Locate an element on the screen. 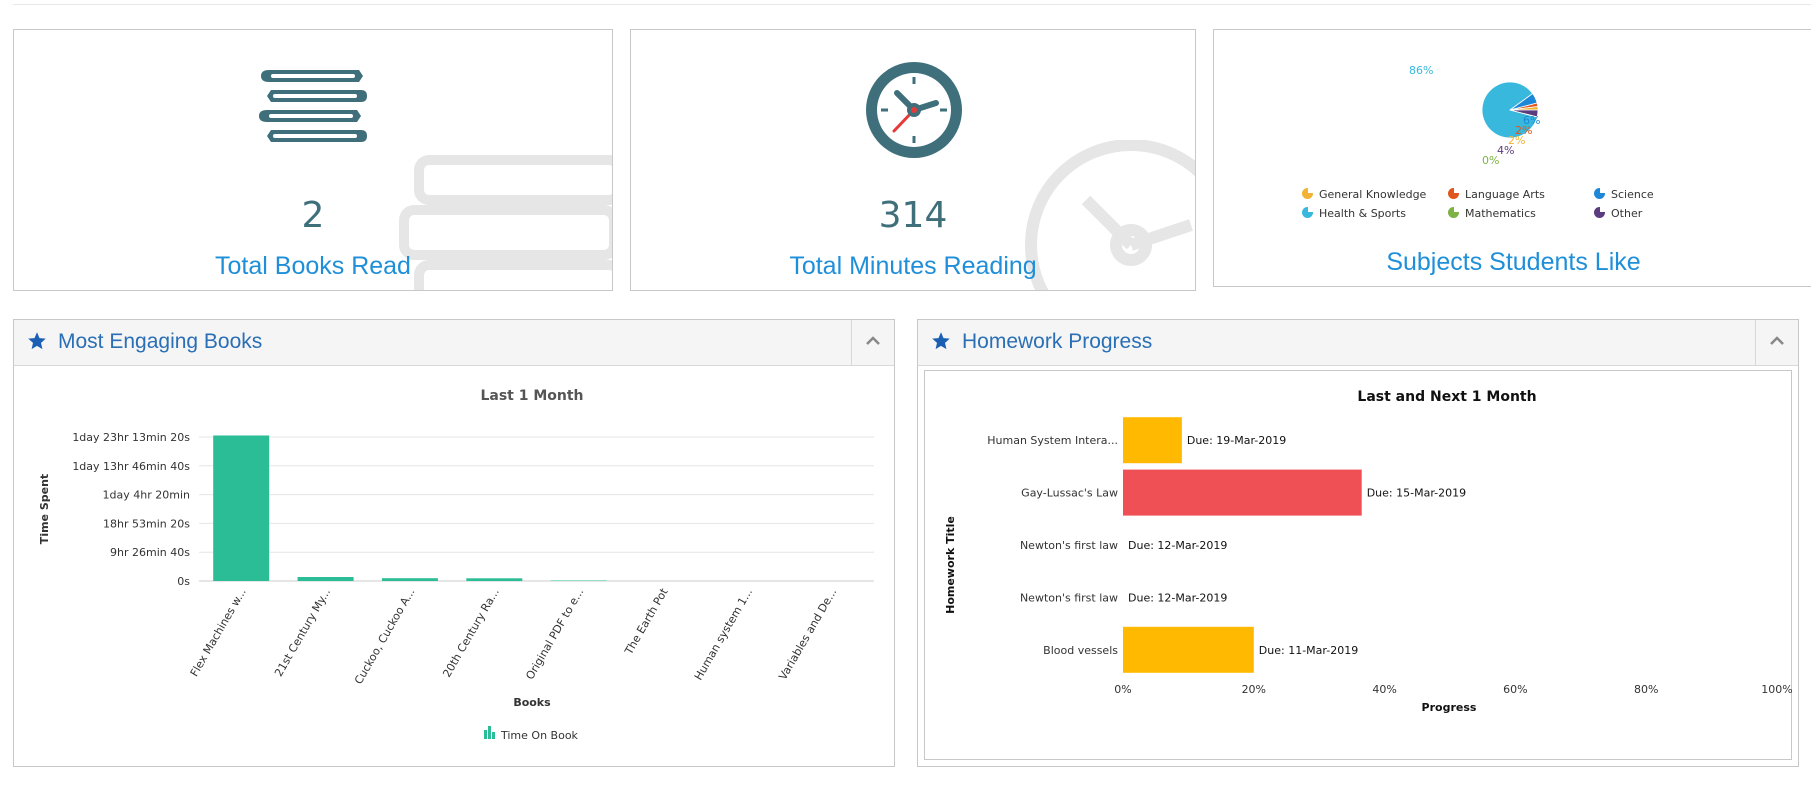  x-axis-label: Progress is located at coordinates (1449, 707).